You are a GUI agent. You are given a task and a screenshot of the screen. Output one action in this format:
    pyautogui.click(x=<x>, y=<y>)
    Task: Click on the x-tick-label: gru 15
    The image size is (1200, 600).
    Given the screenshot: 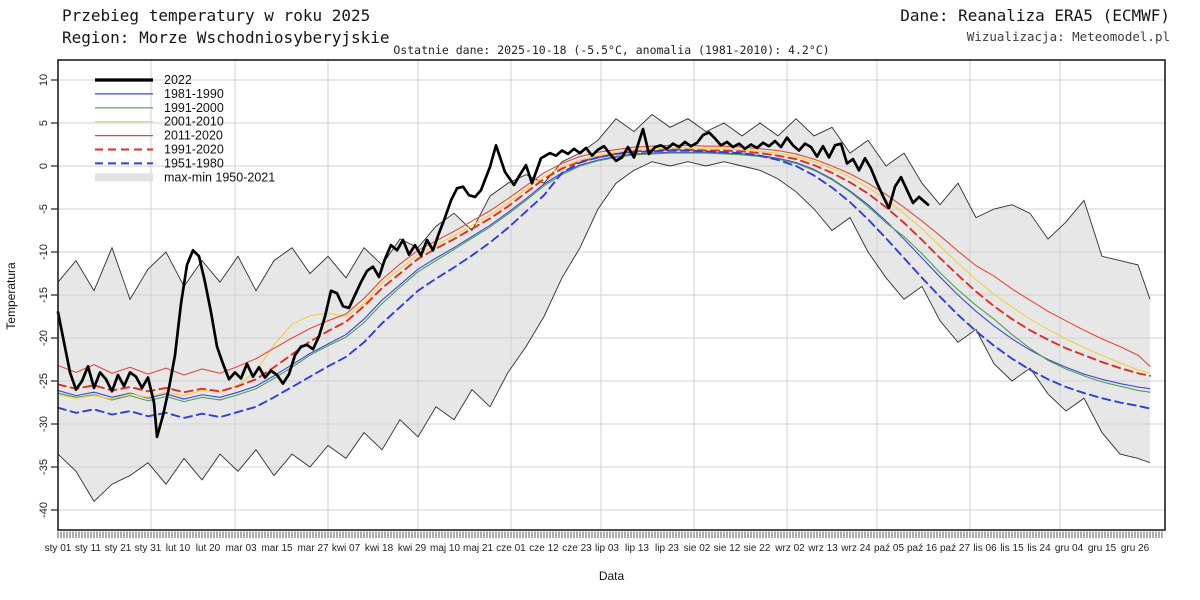 What is the action you would take?
    pyautogui.click(x=1102, y=548)
    